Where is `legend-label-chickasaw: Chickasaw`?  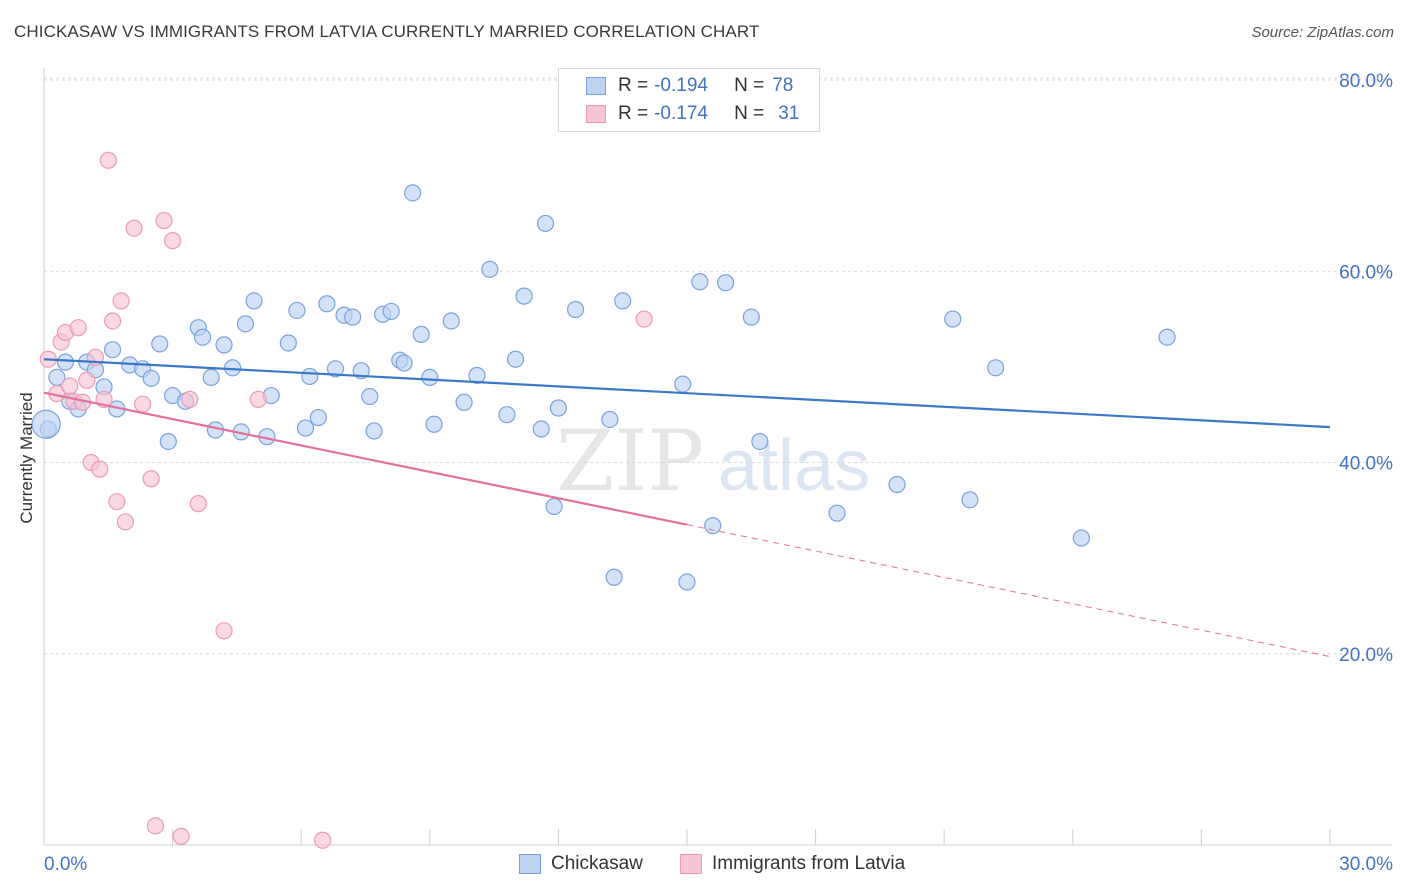
legend-label-chickasaw: Chickasaw is located at coordinates (597, 863).